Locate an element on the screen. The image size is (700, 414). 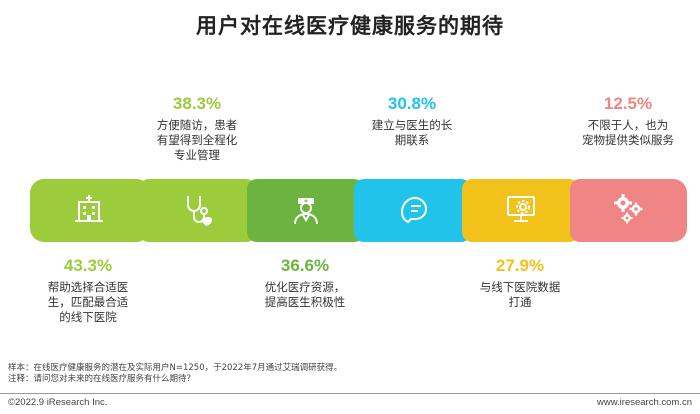
page-title: 用户对在线医疗健康服务的期待 is located at coordinates (350, 26).